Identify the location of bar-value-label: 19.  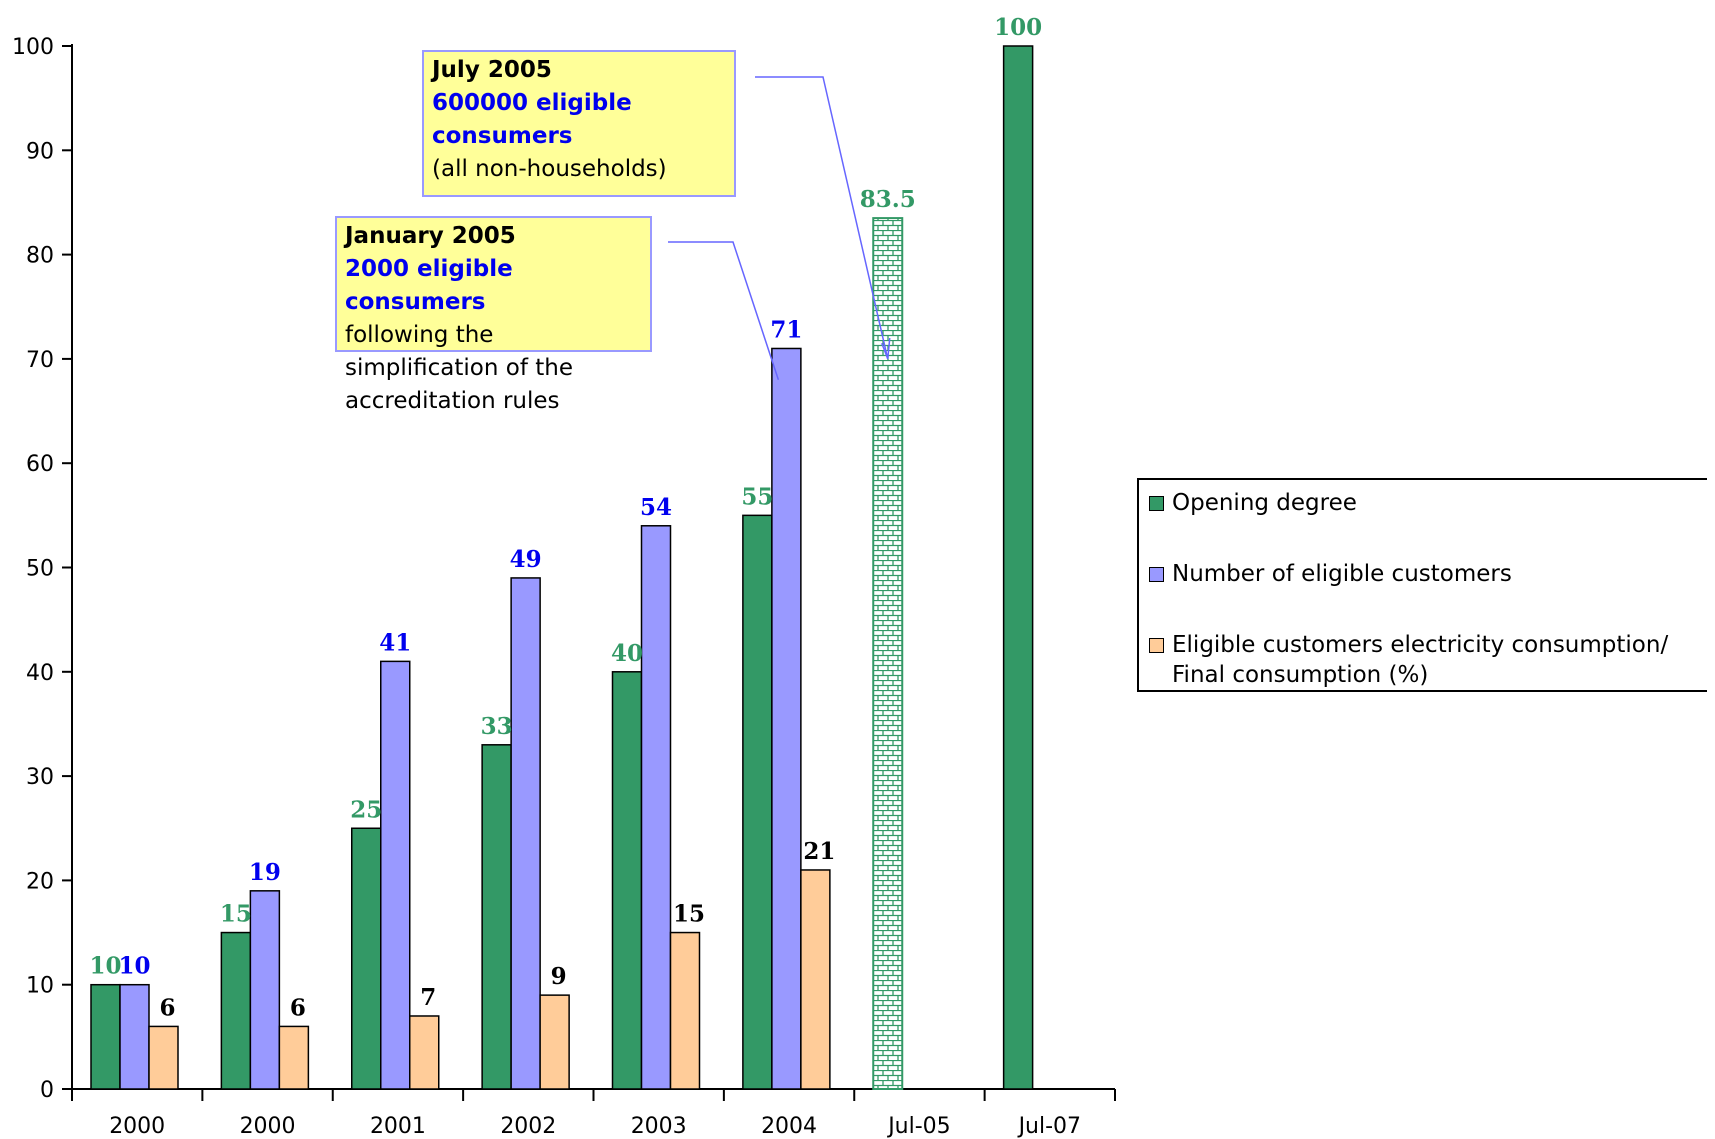
(265, 872).